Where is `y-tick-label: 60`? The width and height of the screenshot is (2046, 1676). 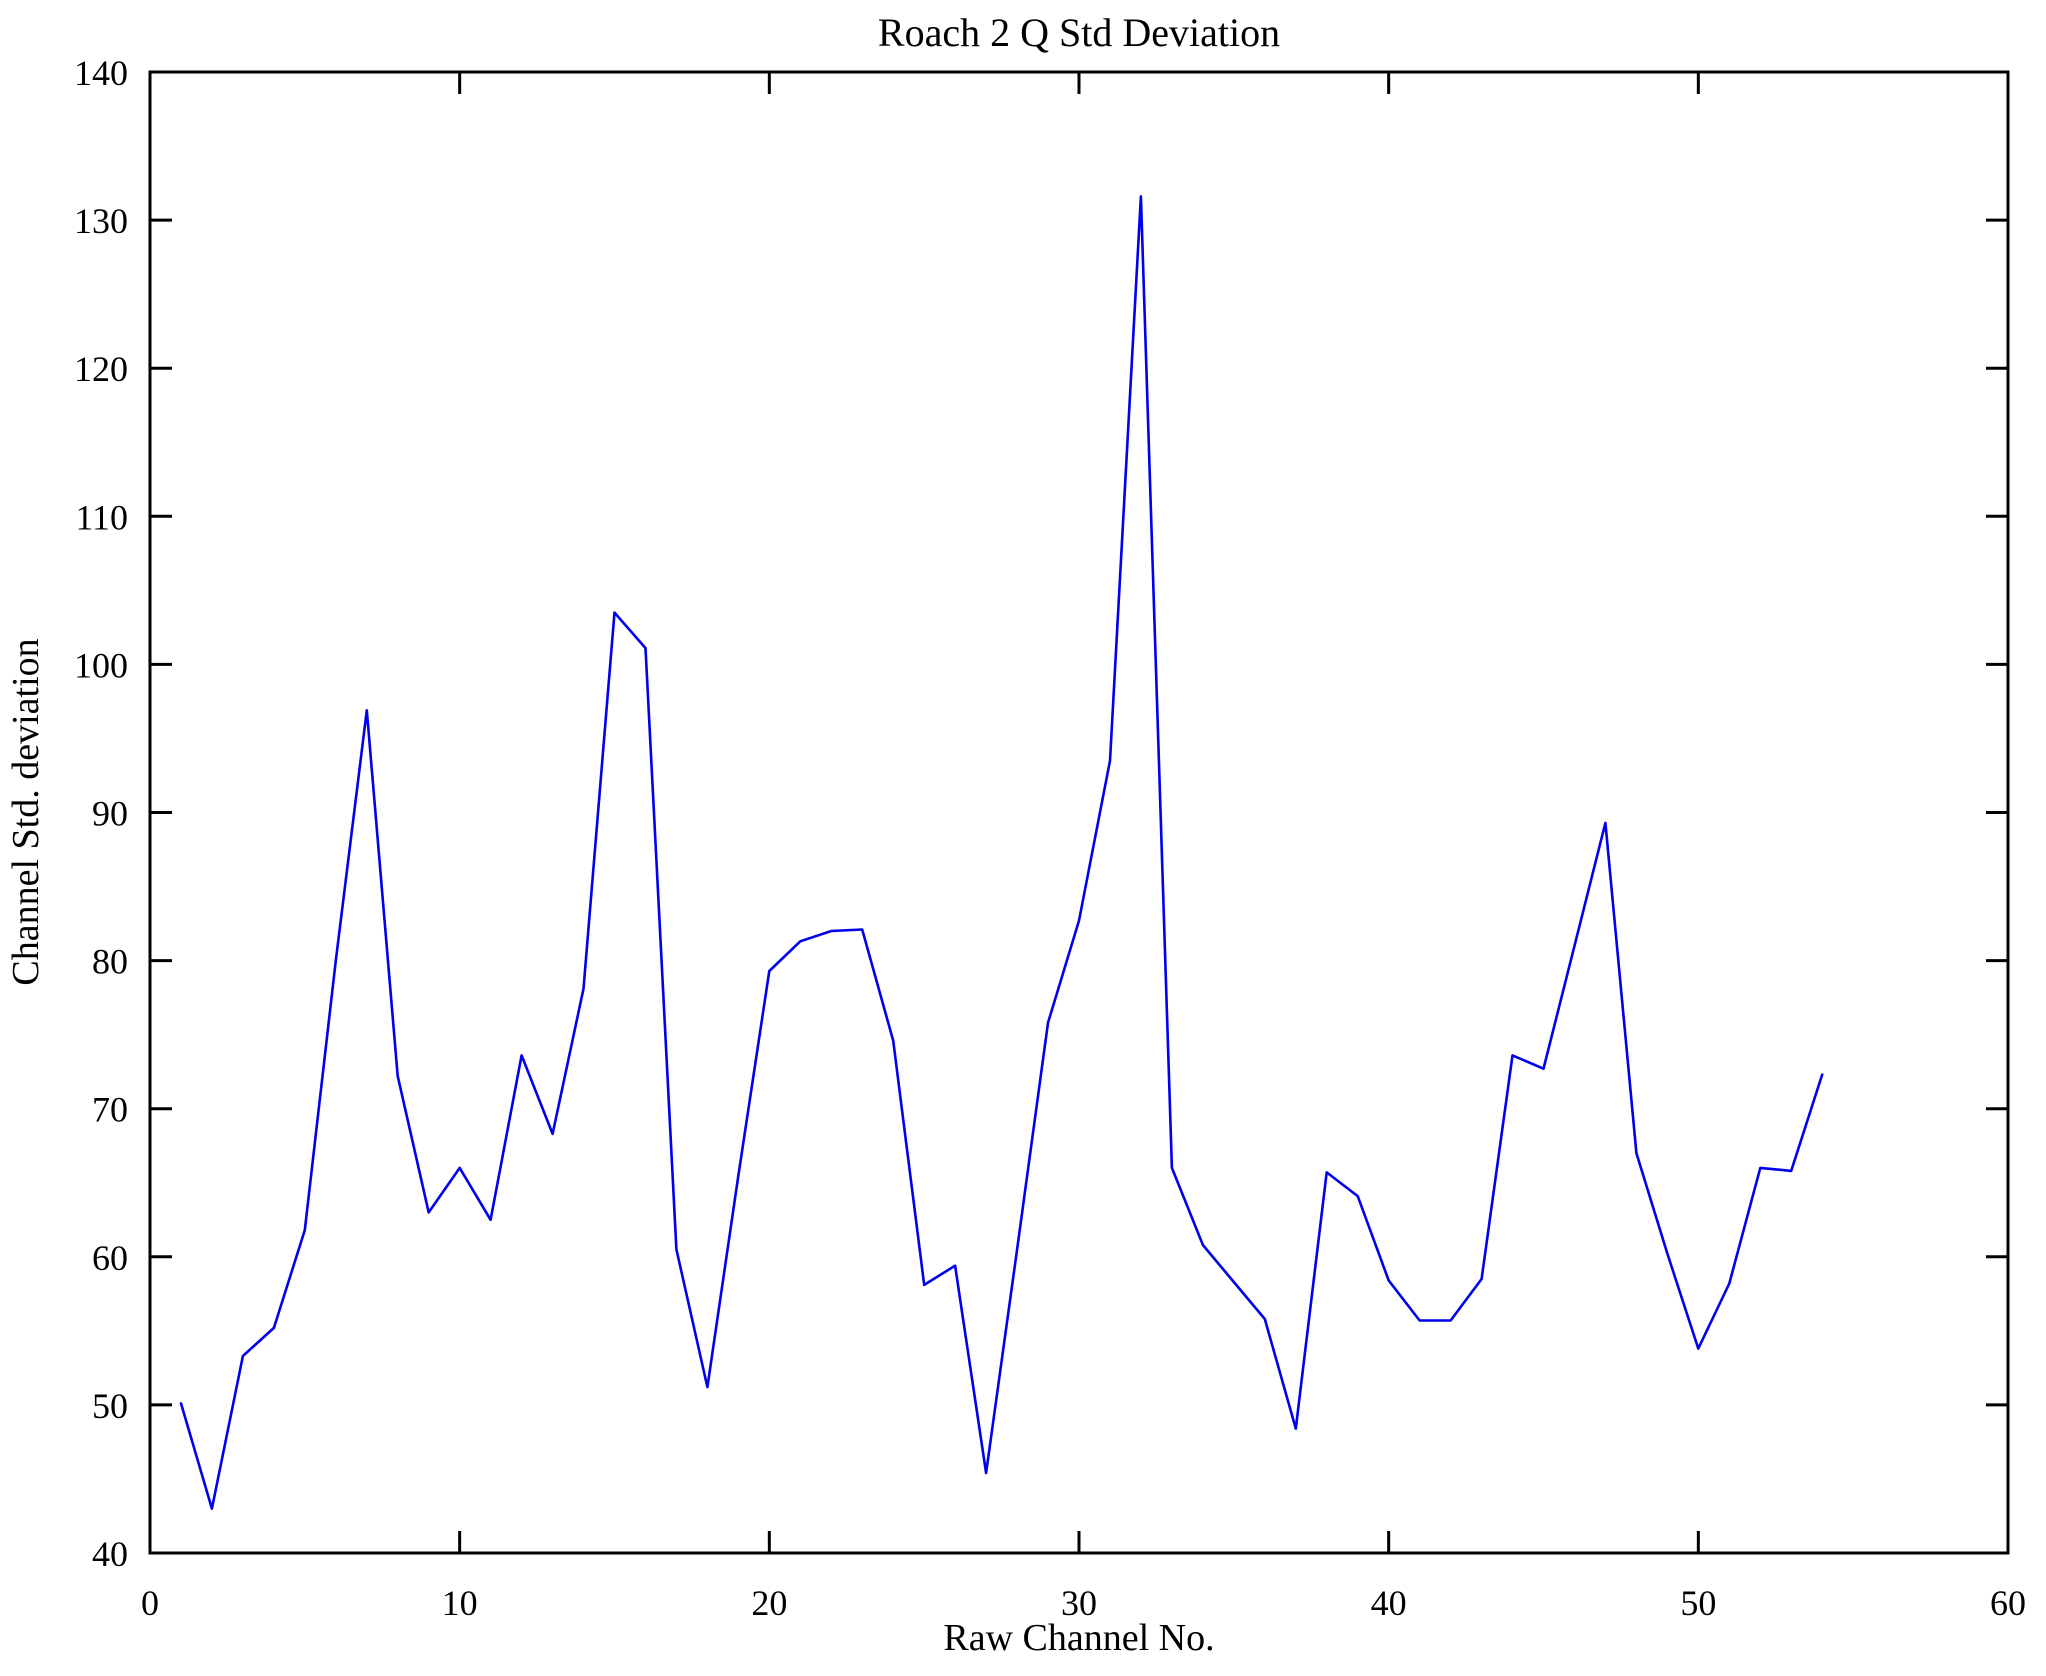
y-tick-label: 60 is located at coordinates (110, 1258).